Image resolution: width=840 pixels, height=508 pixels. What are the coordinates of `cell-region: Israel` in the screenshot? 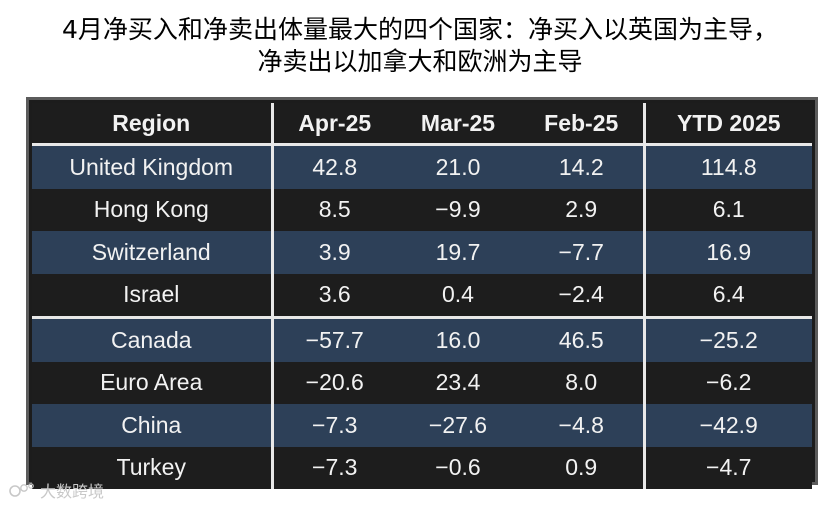 It's located at (153, 295).